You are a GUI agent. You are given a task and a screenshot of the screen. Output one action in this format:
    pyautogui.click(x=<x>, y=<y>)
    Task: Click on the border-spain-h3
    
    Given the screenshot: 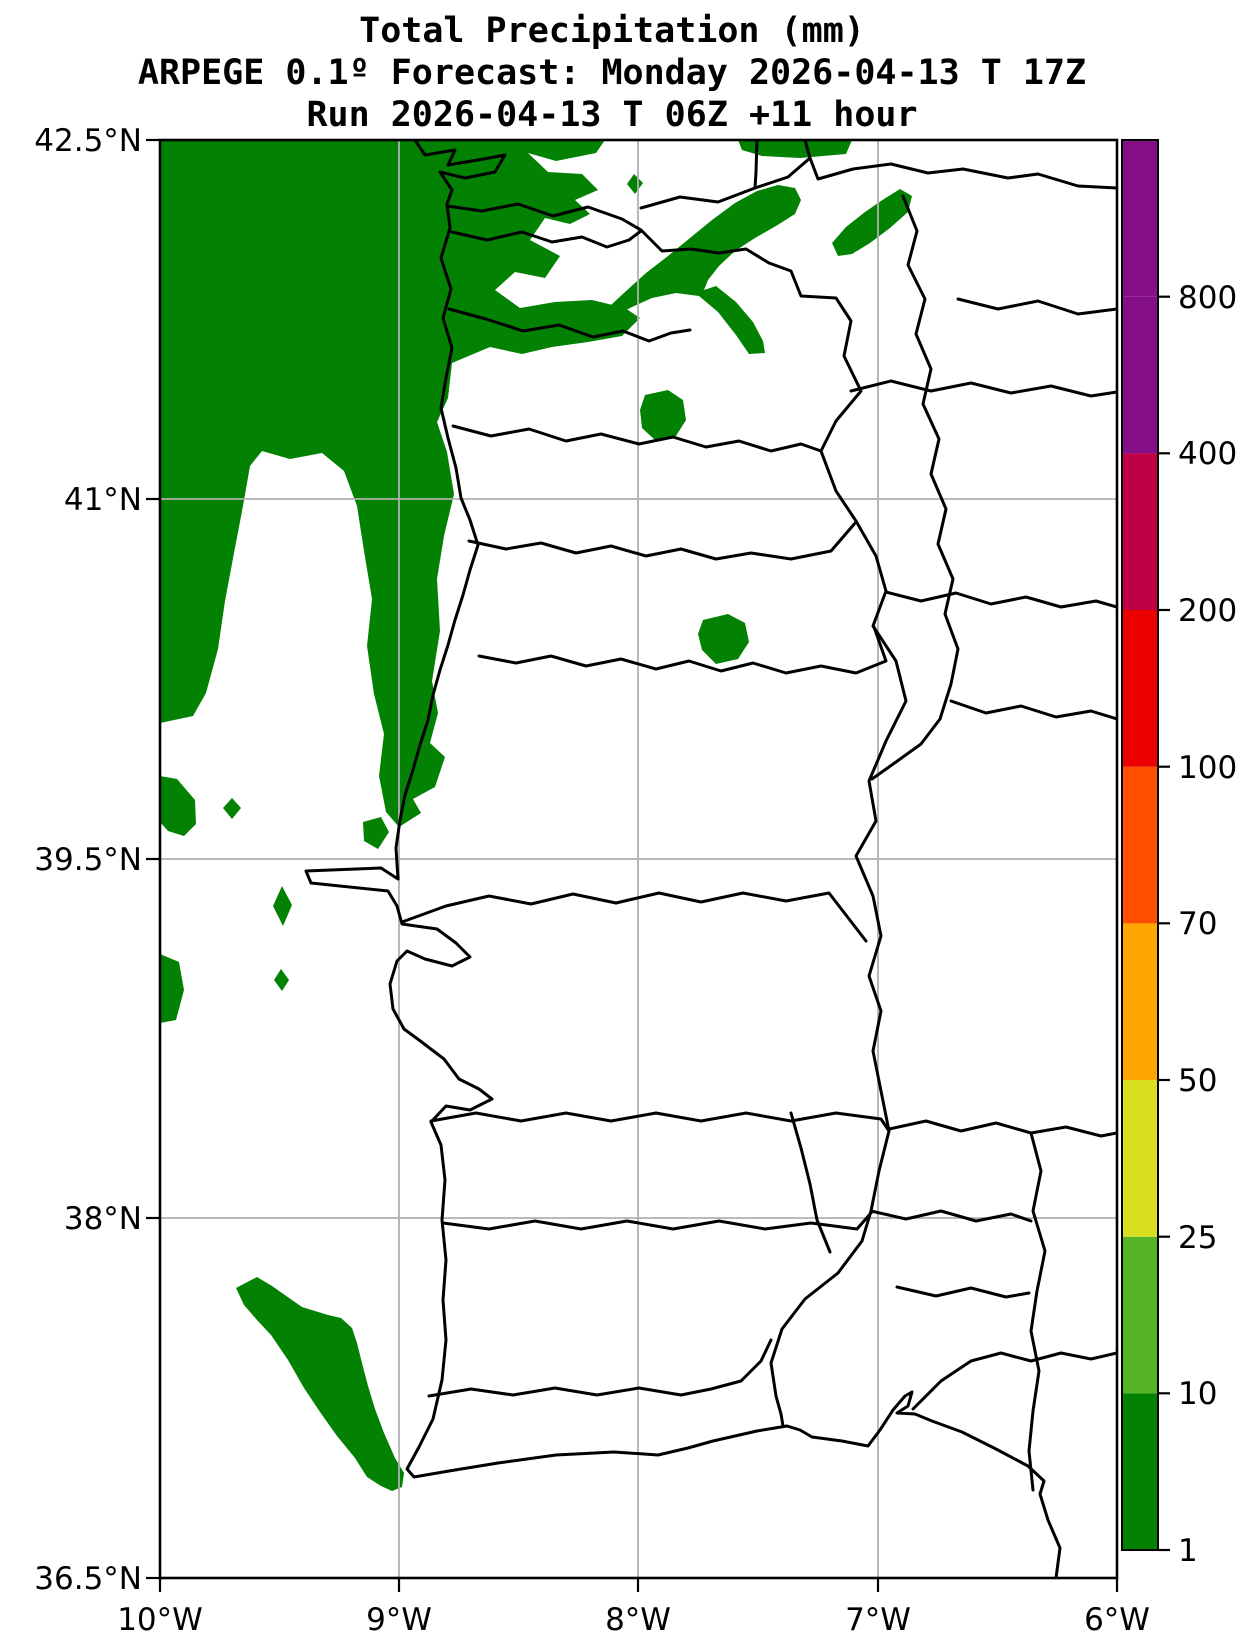 What is the action you would take?
    pyautogui.click(x=1000, y=599)
    